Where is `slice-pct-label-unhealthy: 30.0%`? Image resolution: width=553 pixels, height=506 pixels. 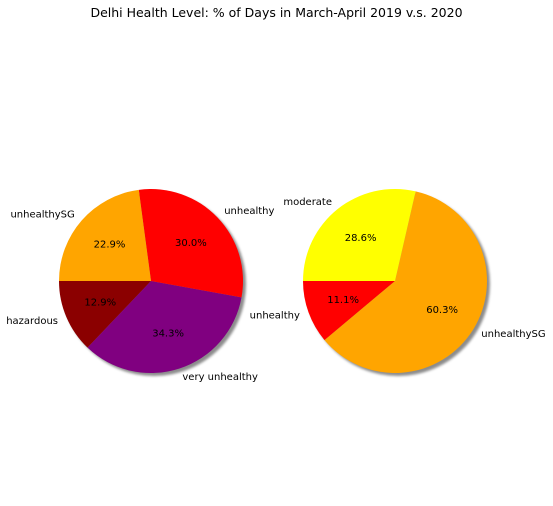
slice-pct-label-unhealthy: 30.0% is located at coordinates (191, 243).